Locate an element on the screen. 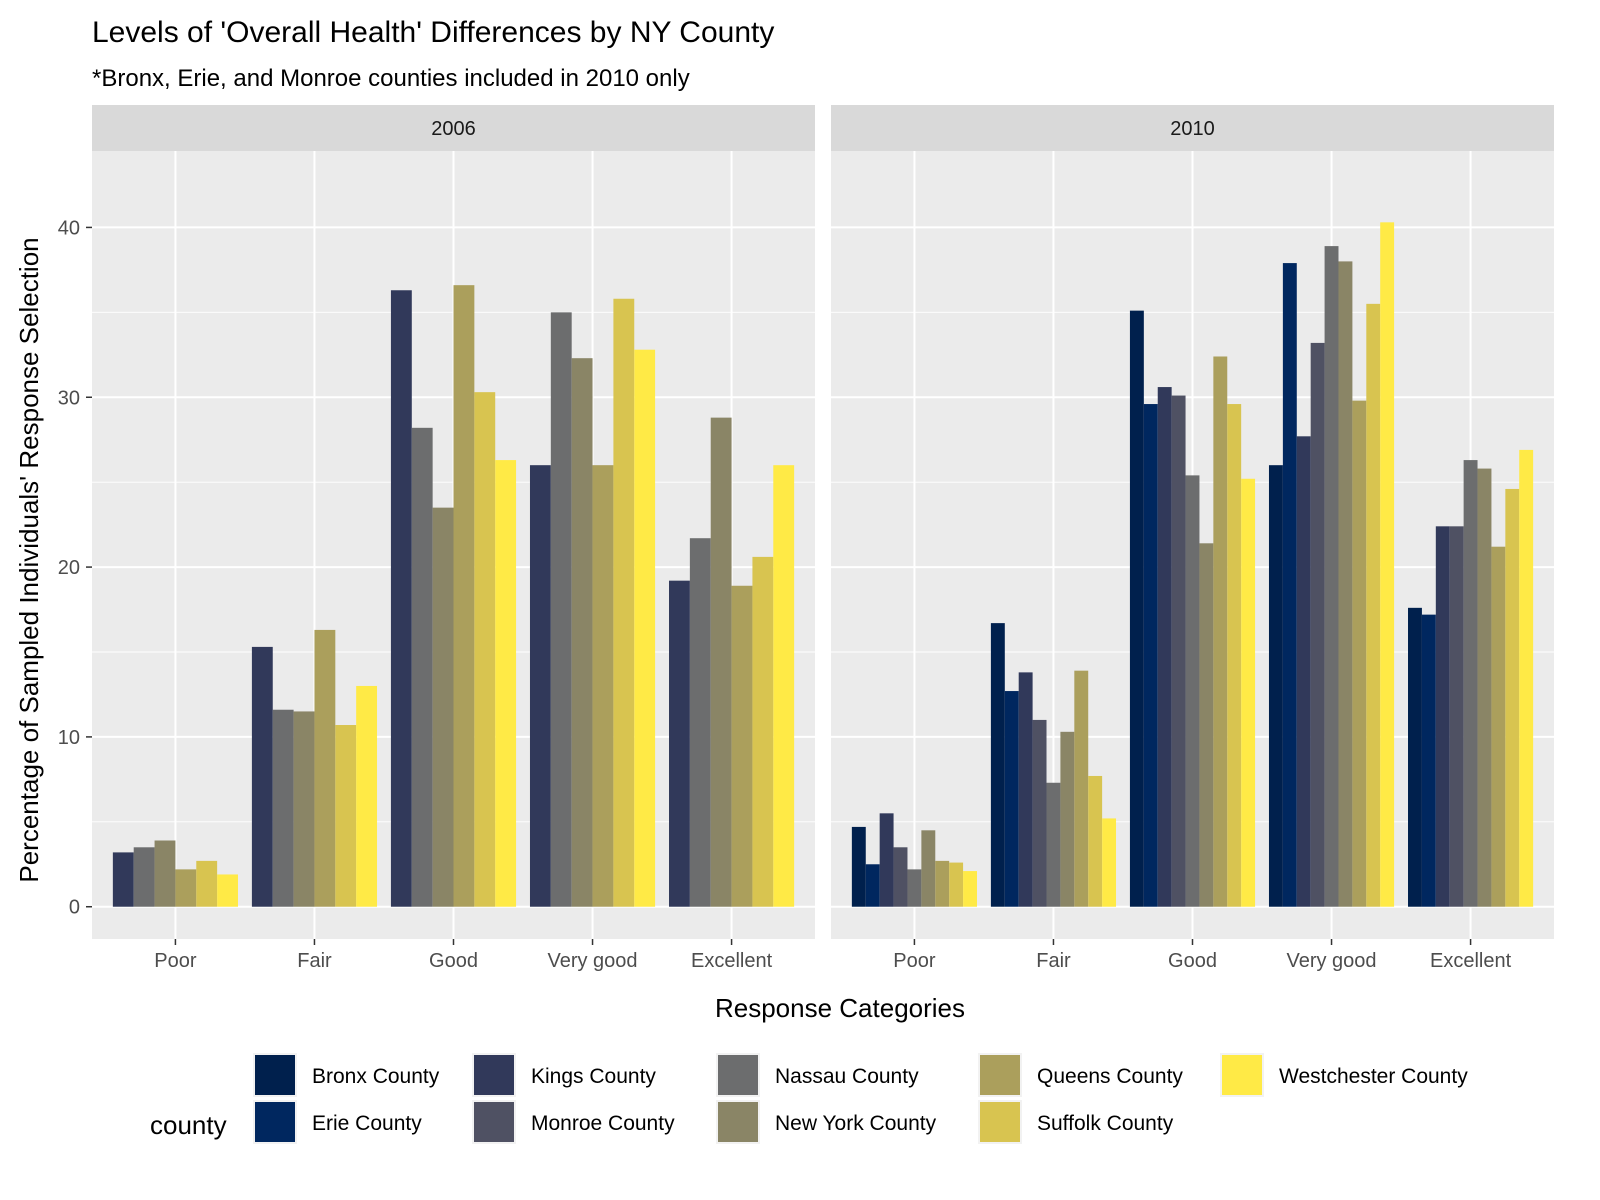 The width and height of the screenshot is (1600, 1200). bar-2010-monroe-county-fair is located at coordinates (1039, 813).